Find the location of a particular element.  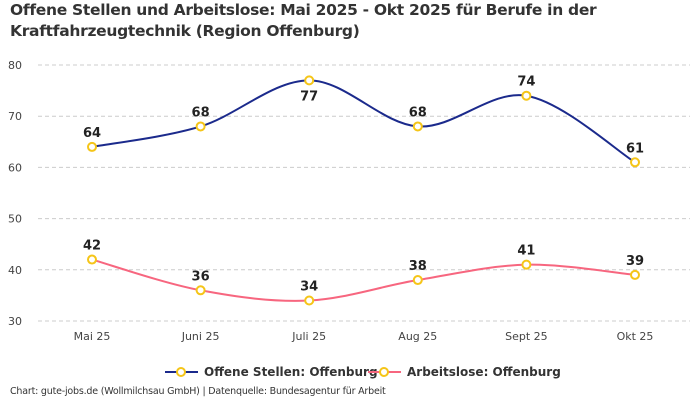

data-label: 61 is located at coordinates (635, 148).